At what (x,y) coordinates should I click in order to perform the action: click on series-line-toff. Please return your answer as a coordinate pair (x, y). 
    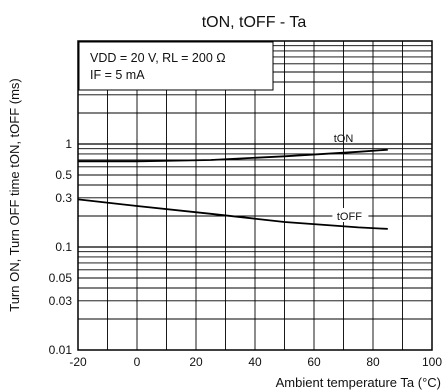
    Looking at the image, I should click on (232, 214).